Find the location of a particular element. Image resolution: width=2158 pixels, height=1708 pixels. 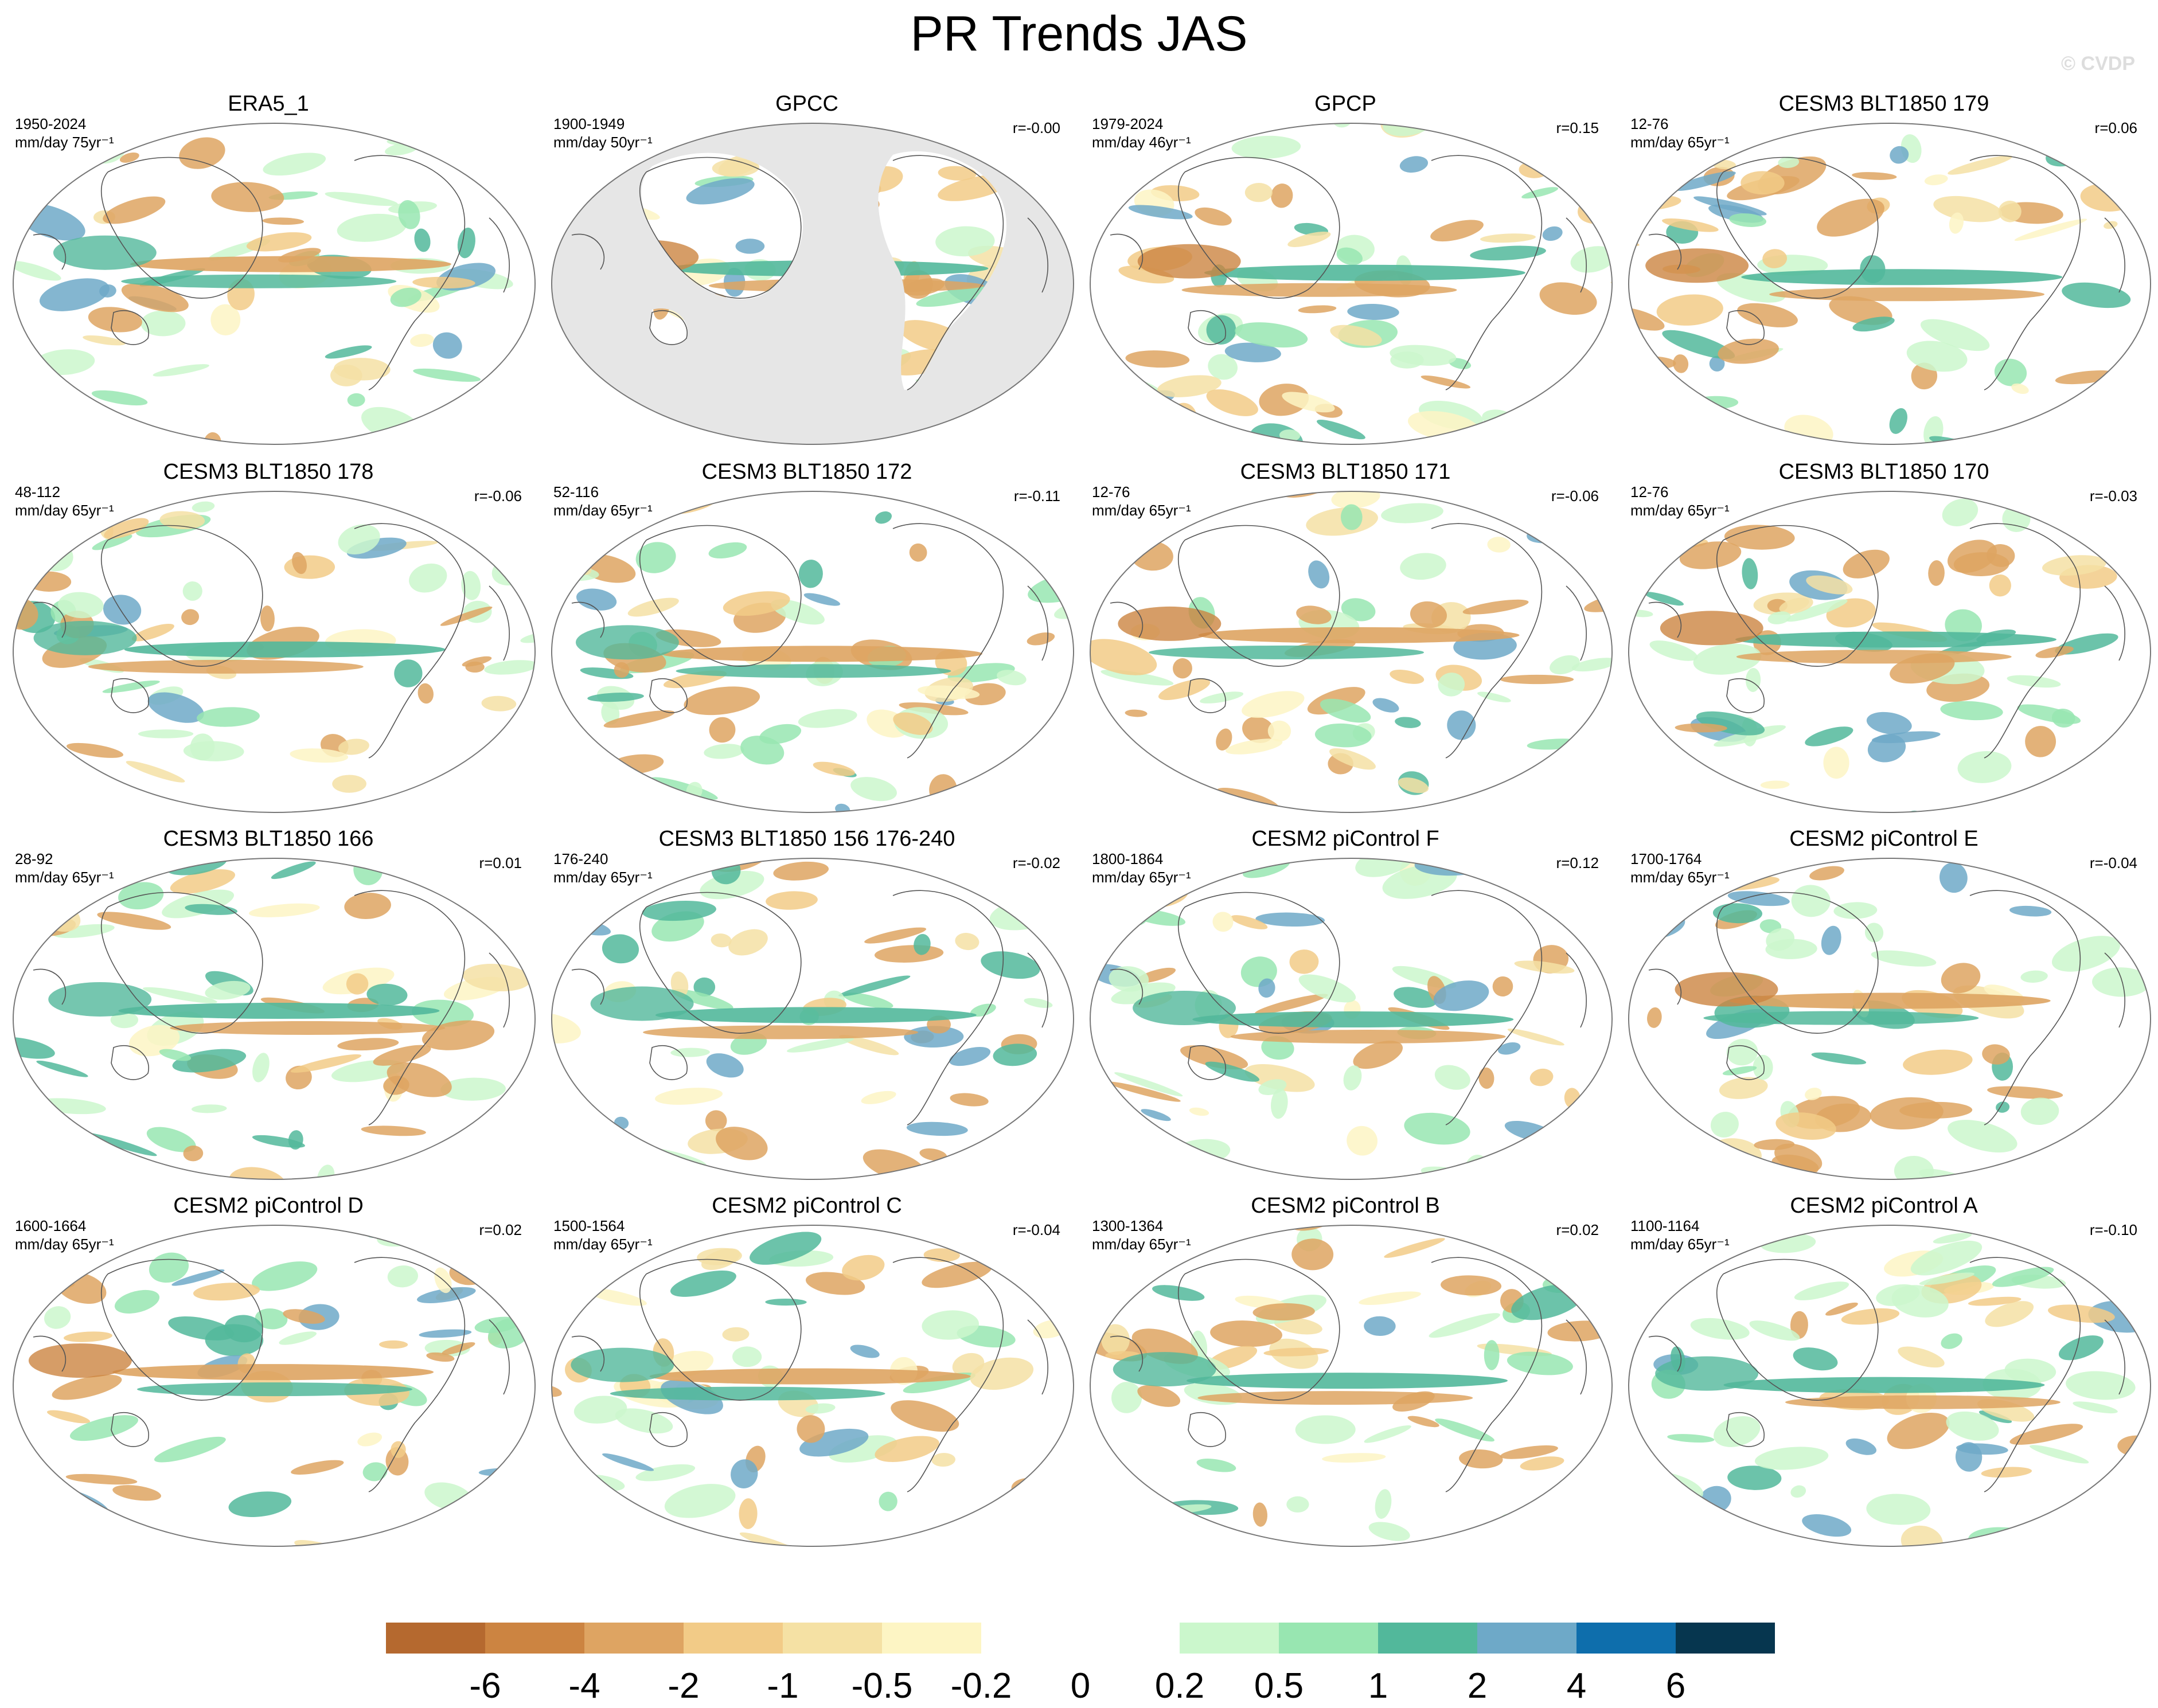

panel-title: CESM3 BLT1850 172 is located at coordinates (806, 472).